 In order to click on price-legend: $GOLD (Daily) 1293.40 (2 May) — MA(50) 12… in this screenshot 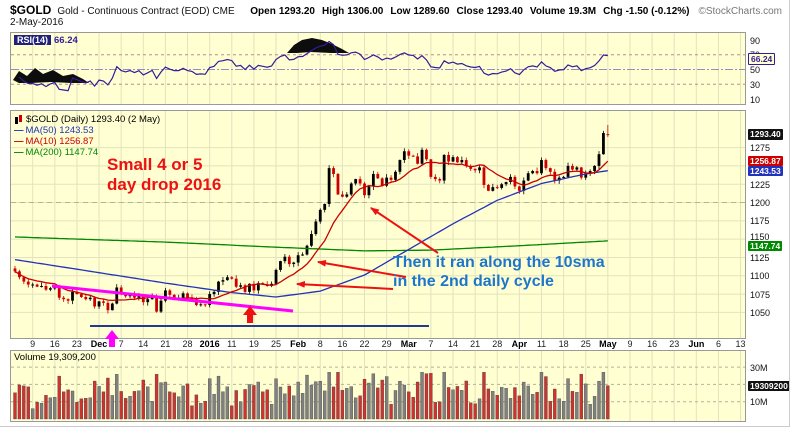, I will do `click(87, 136)`.